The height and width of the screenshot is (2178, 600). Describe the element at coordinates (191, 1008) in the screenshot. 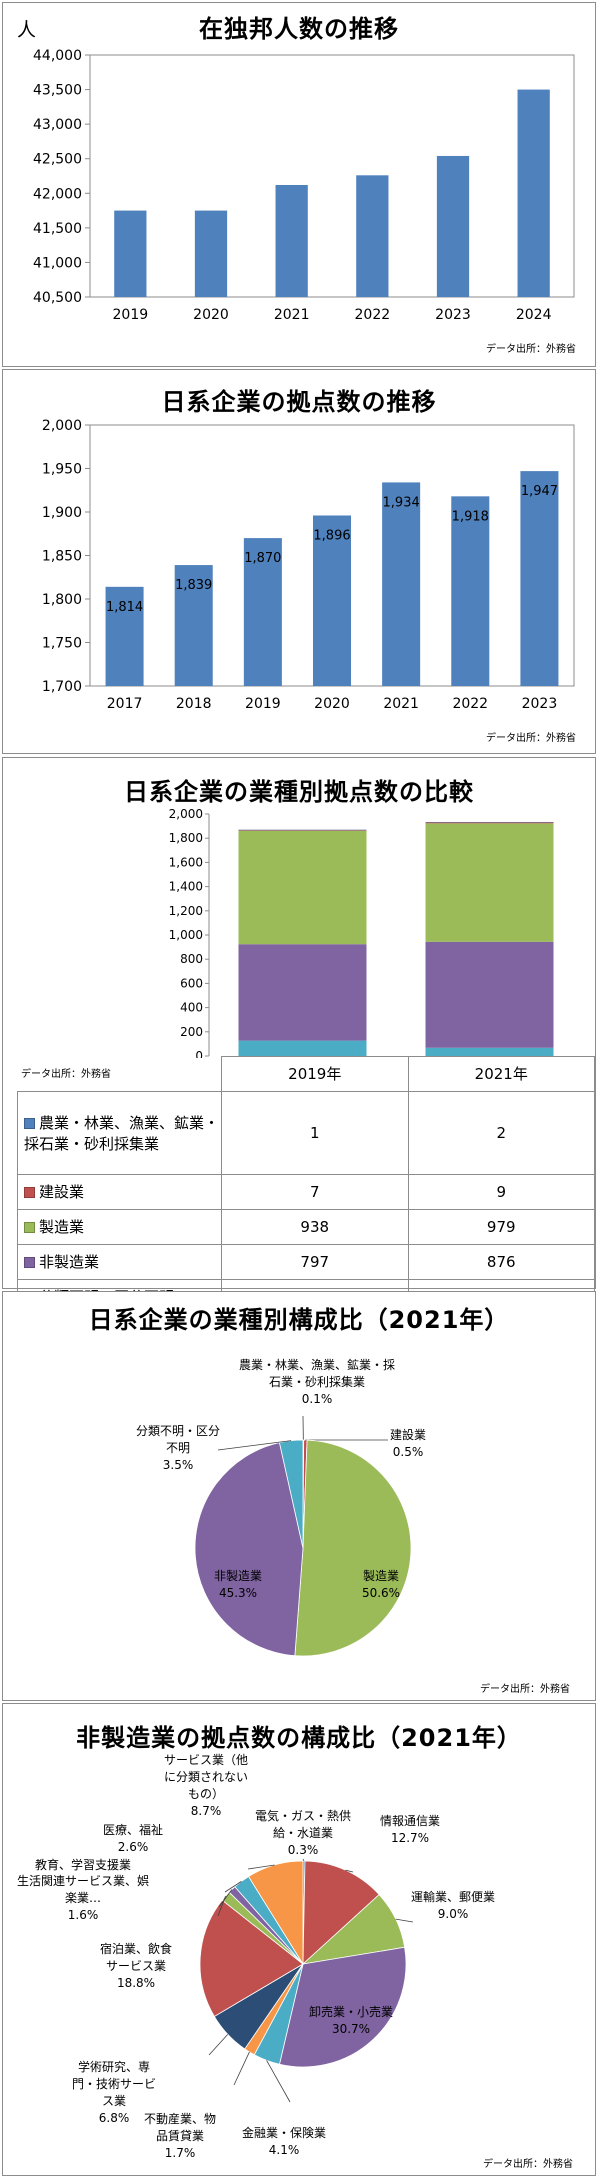

I see `y-tick-label: 400` at that location.